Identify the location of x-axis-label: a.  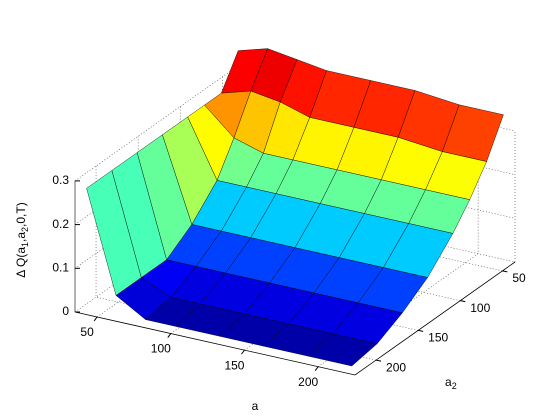
(255, 406).